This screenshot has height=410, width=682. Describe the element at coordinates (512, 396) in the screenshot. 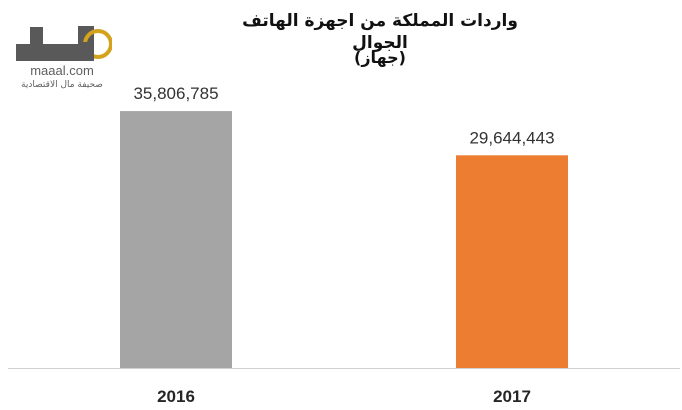

I see `x-tick-label-2017: 2017` at that location.